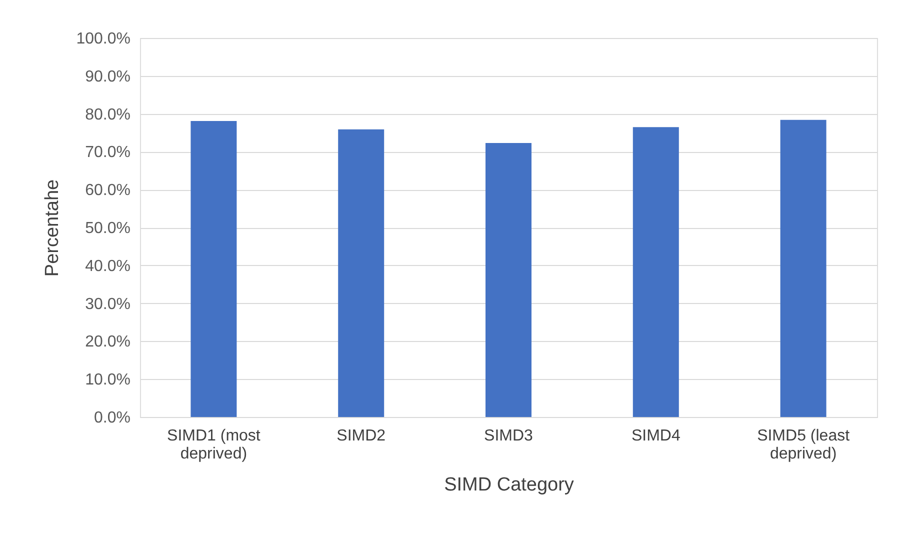 The image size is (914, 549). Describe the element at coordinates (107, 228) in the screenshot. I see `y-tick-label: 50.0%` at that location.